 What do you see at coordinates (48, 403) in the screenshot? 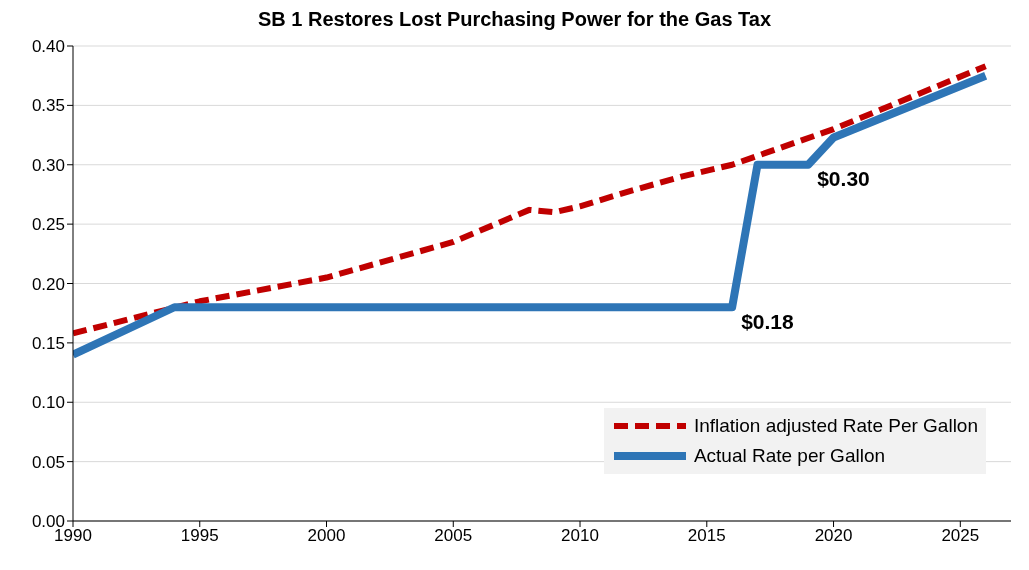
I see `y-tick-label: 0.10` at bounding box center [48, 403].